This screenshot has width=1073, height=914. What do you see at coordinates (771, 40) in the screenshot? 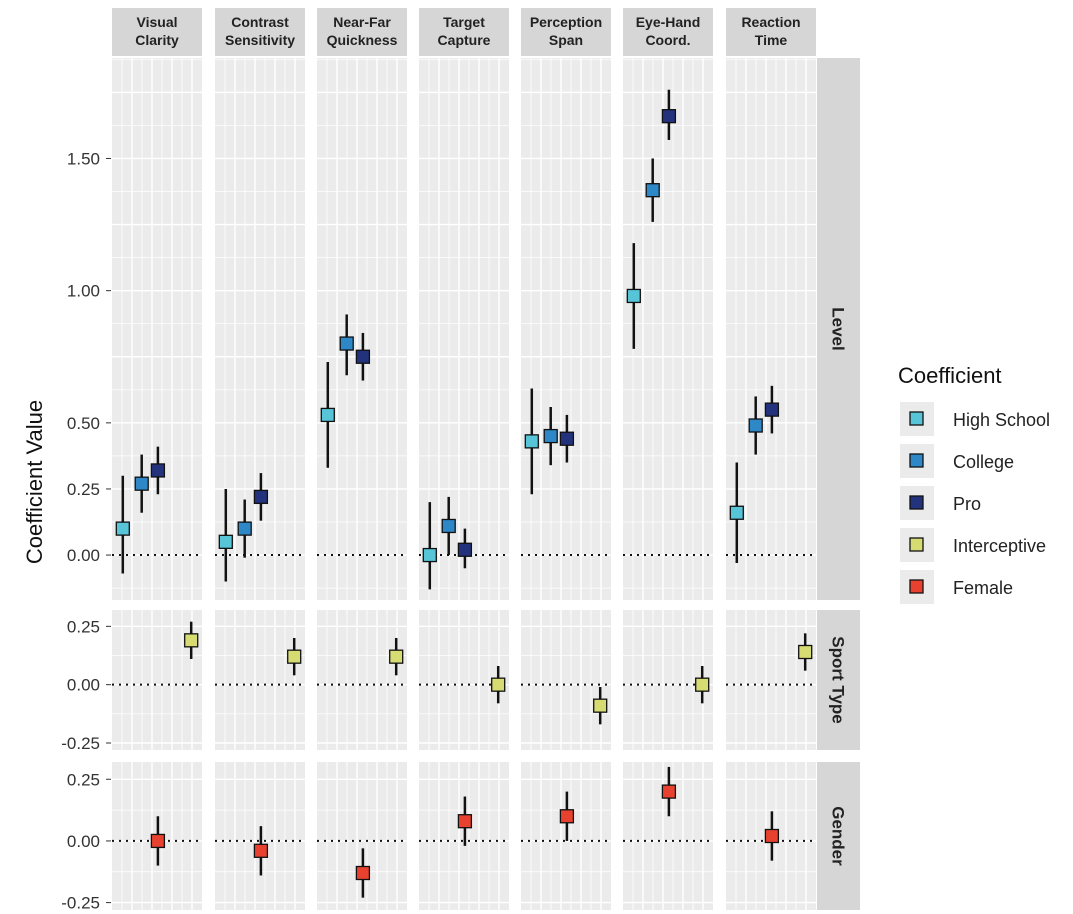
I see `column-strip-label: Time` at bounding box center [771, 40].